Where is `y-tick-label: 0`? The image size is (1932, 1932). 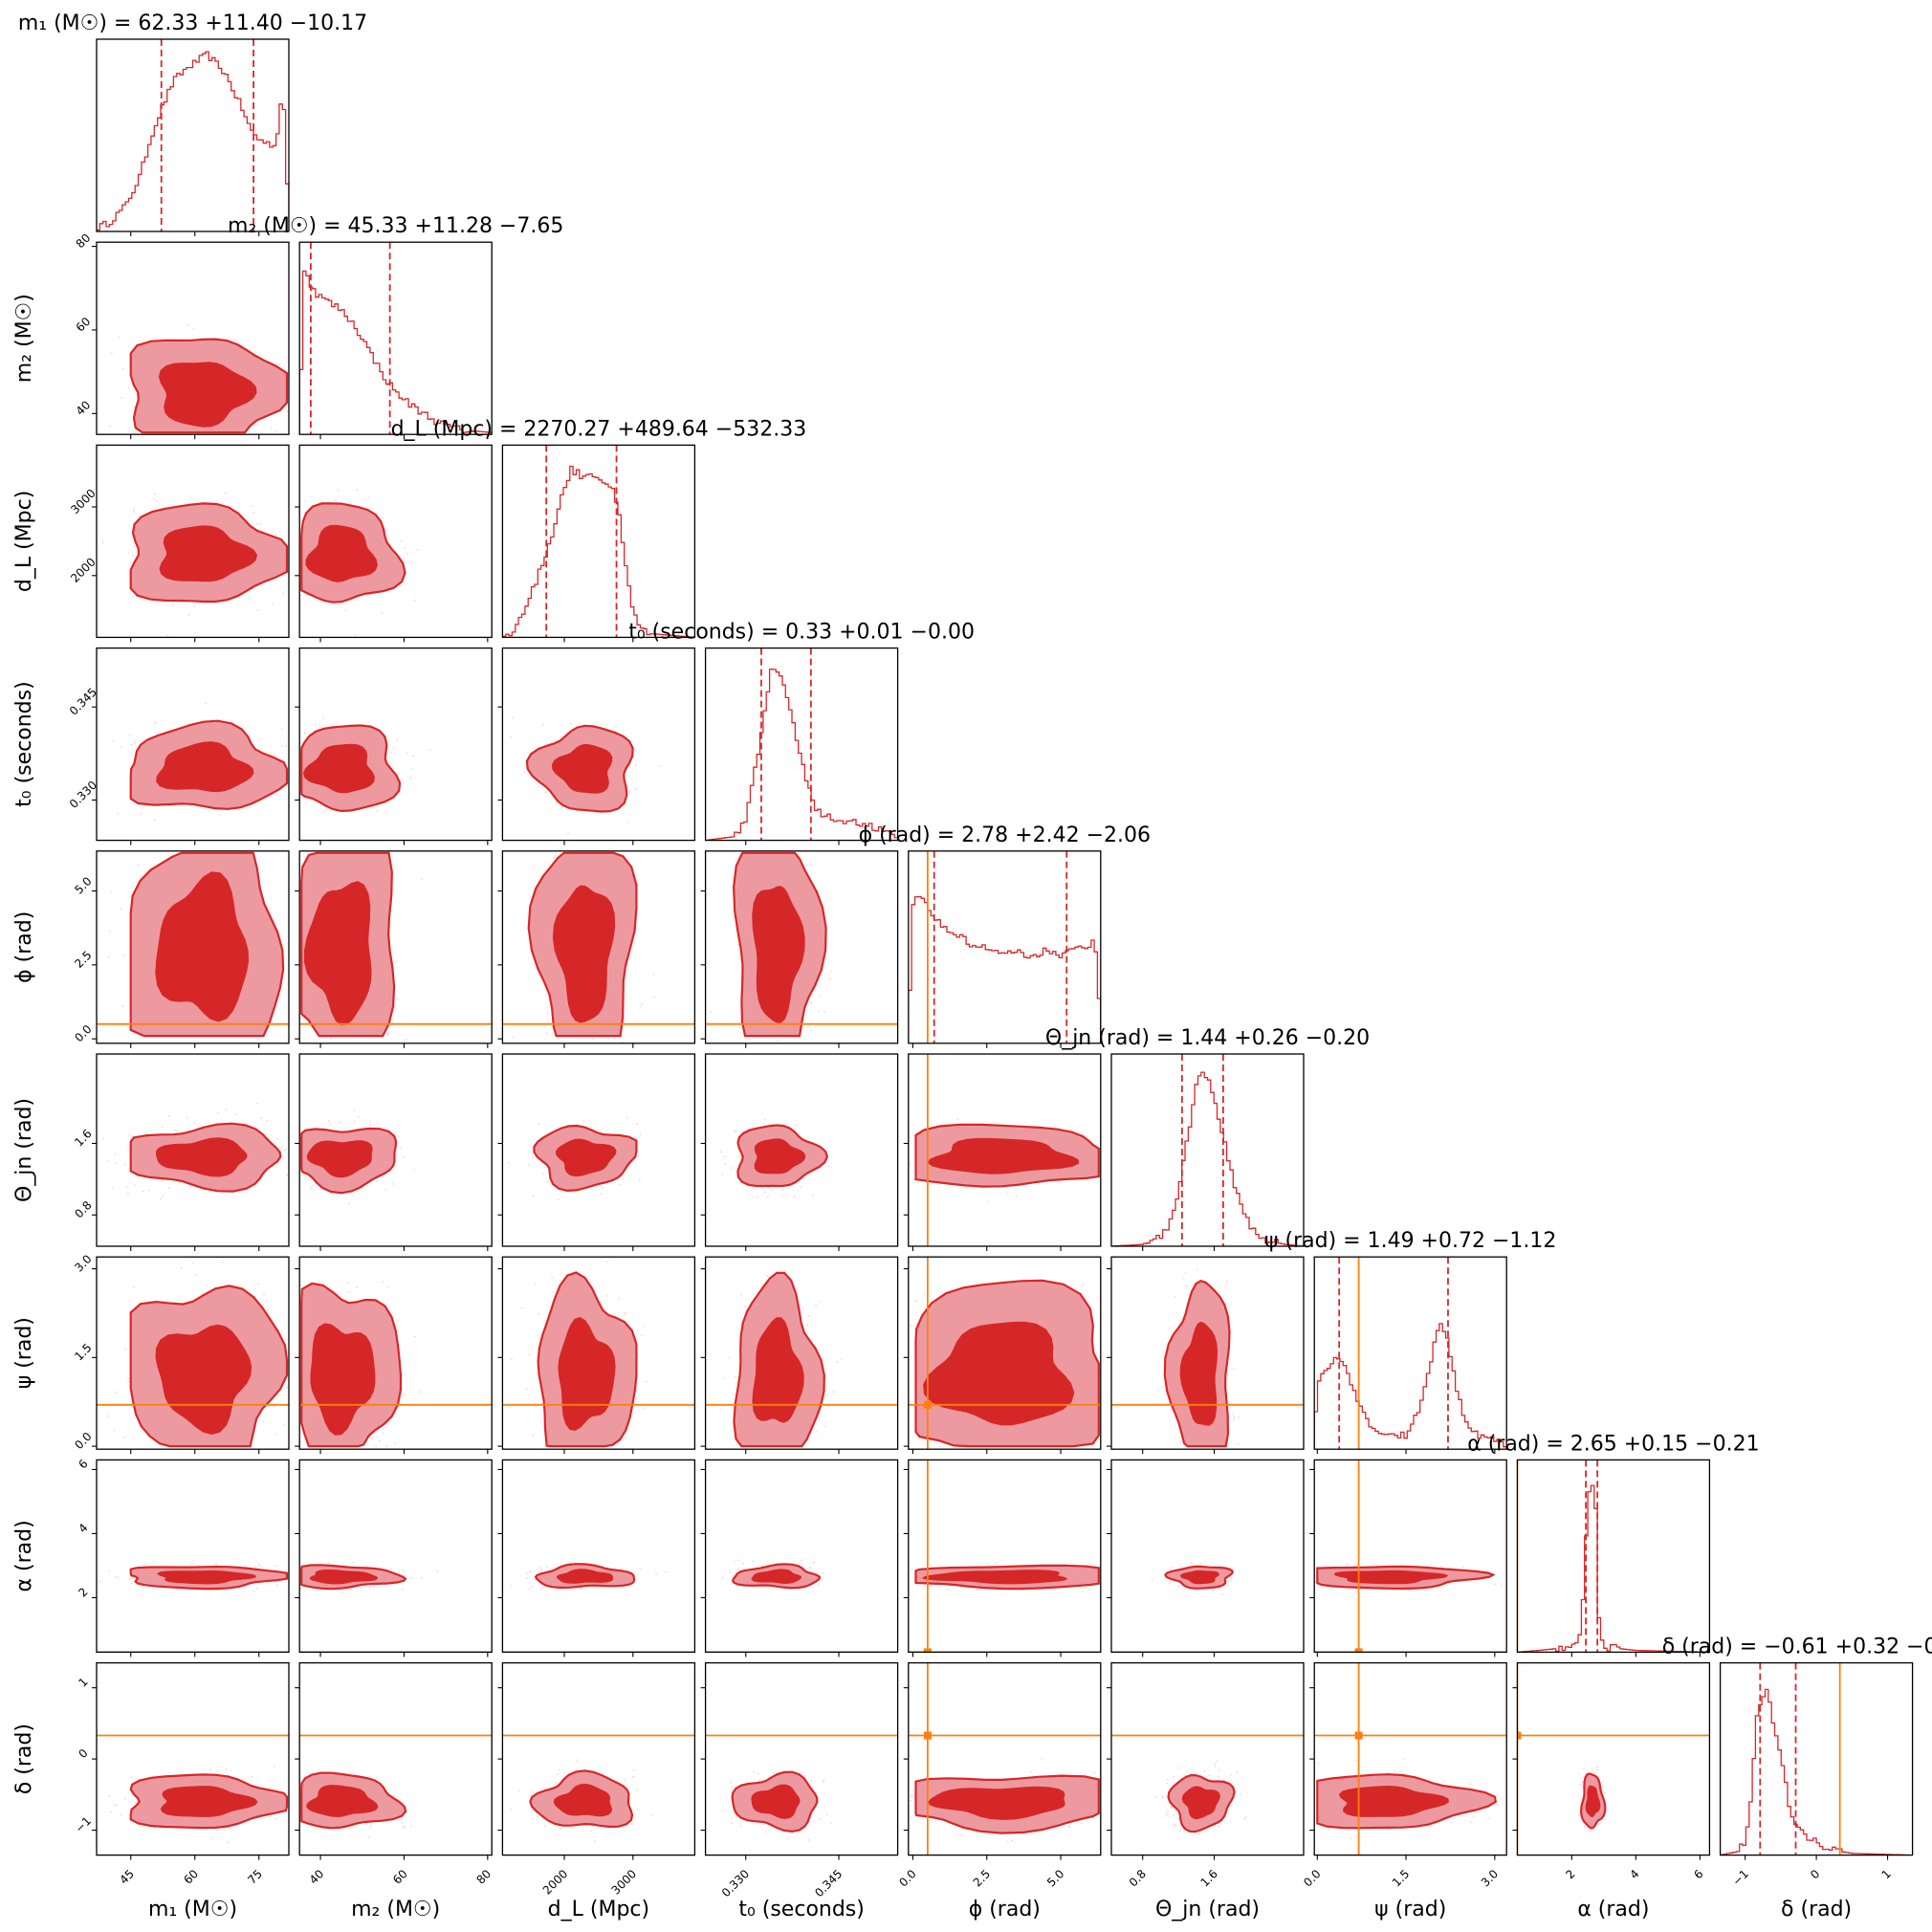
y-tick-label: 0 is located at coordinates (83, 1753).